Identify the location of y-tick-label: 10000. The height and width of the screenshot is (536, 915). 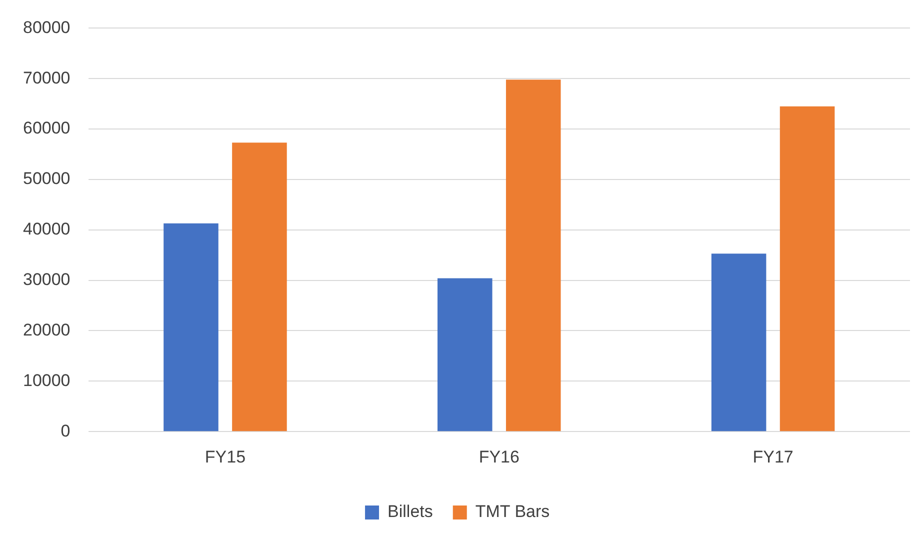
(46, 380).